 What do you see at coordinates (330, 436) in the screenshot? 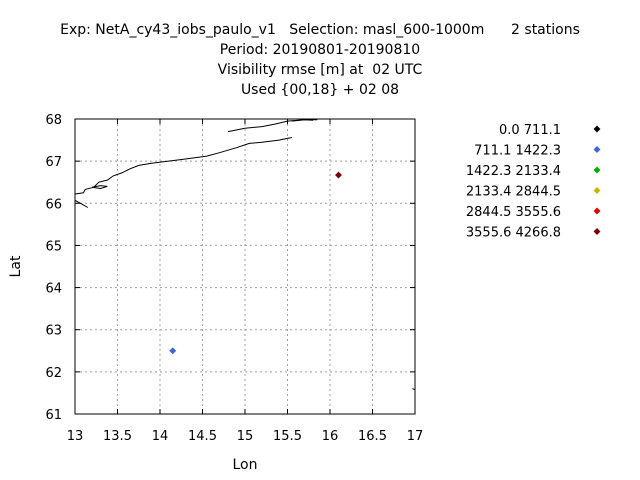
I see `x-tick-label: 16` at bounding box center [330, 436].